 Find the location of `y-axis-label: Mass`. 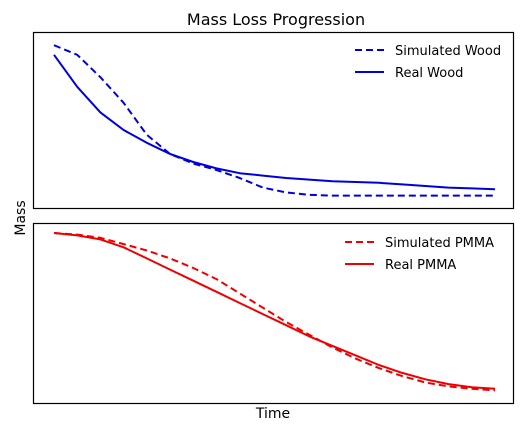

y-axis-label: Mass is located at coordinates (21, 217).